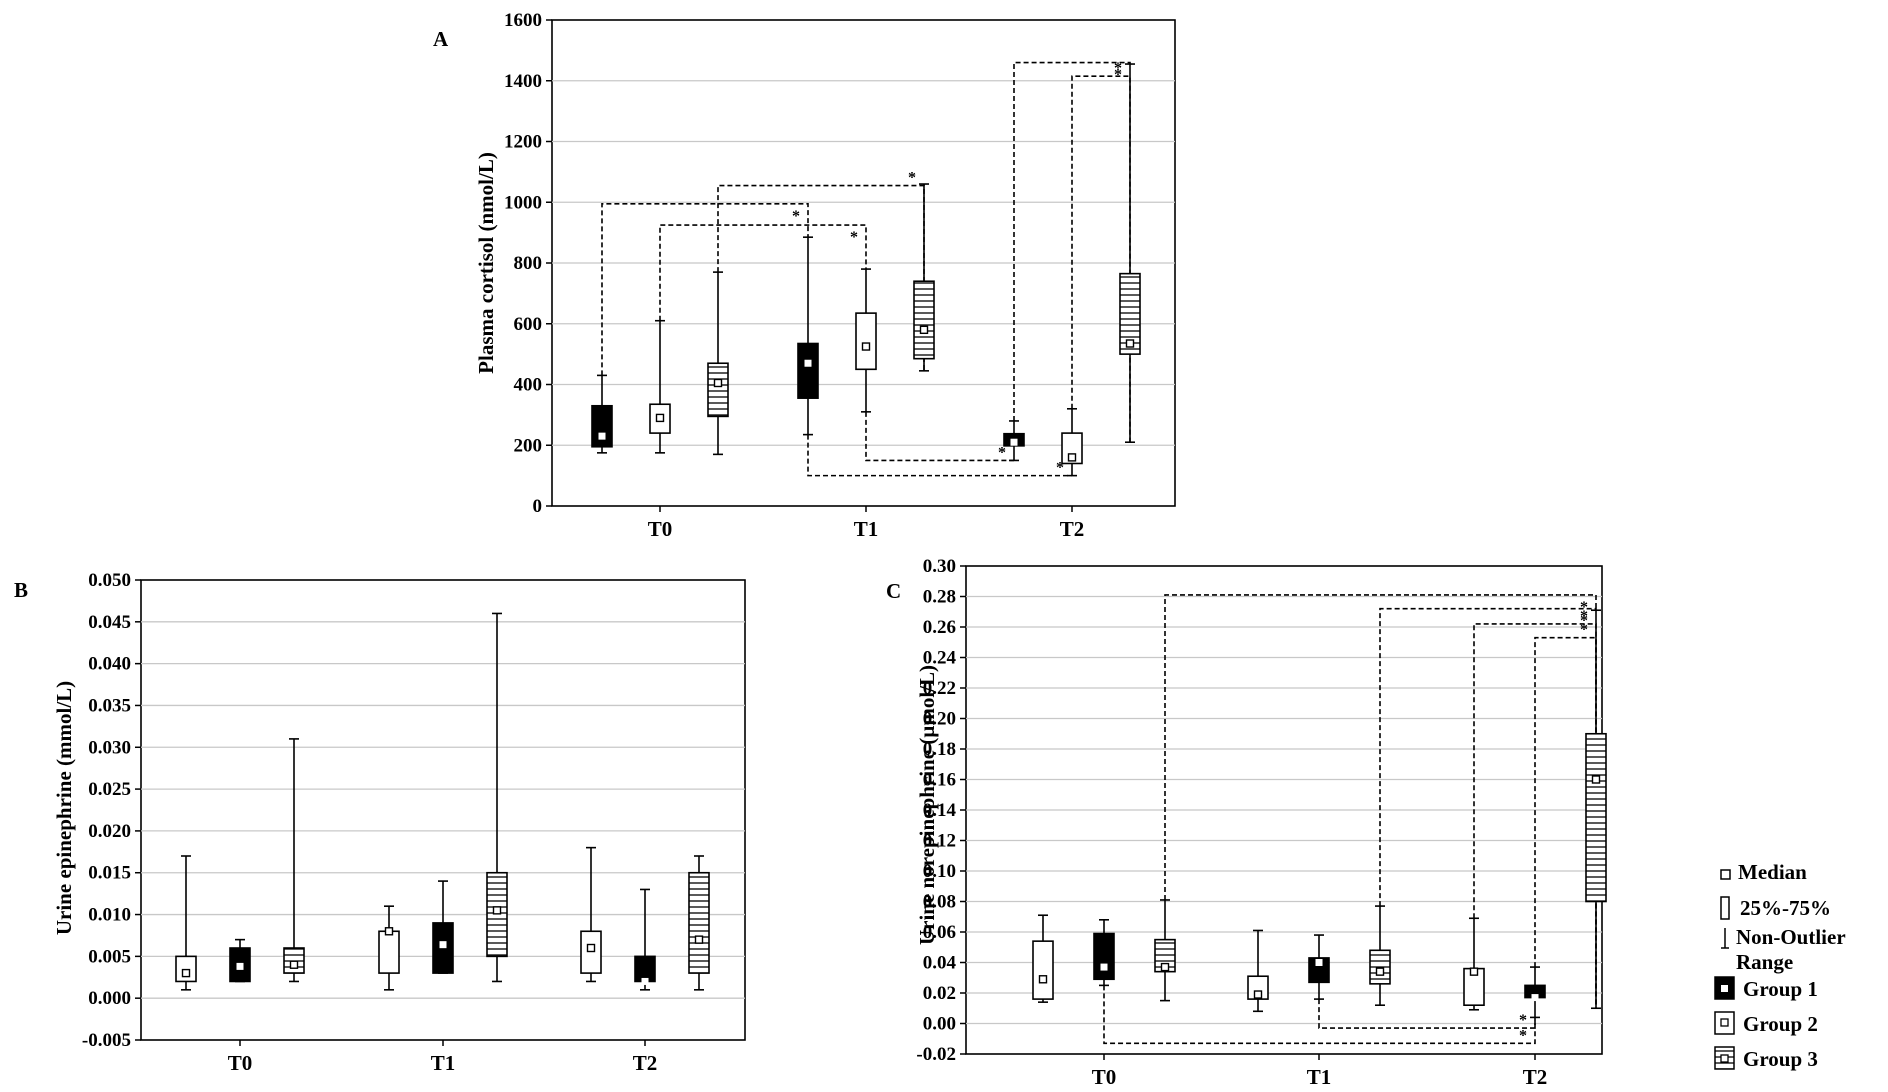 The image size is (1888, 1092). I want to click on legend-group-1-median, so click(1724, 988).